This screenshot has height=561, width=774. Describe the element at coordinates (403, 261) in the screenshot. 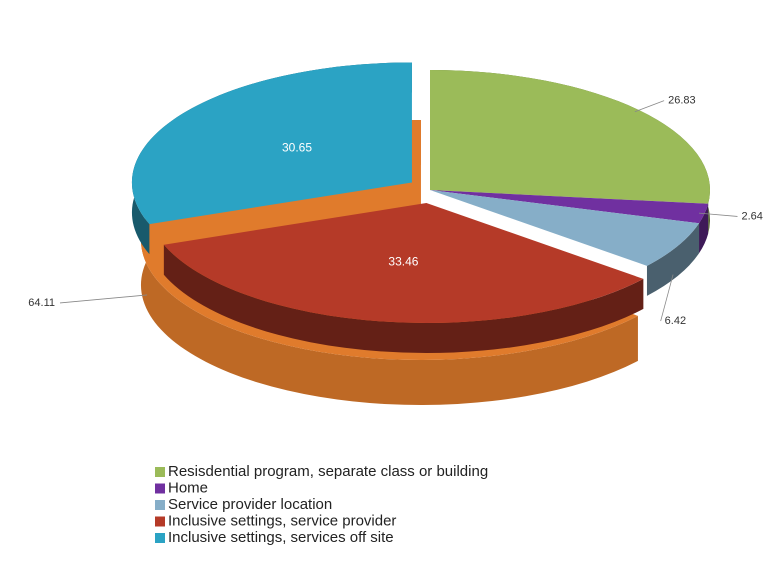

I see `data-label: 33.46` at that location.